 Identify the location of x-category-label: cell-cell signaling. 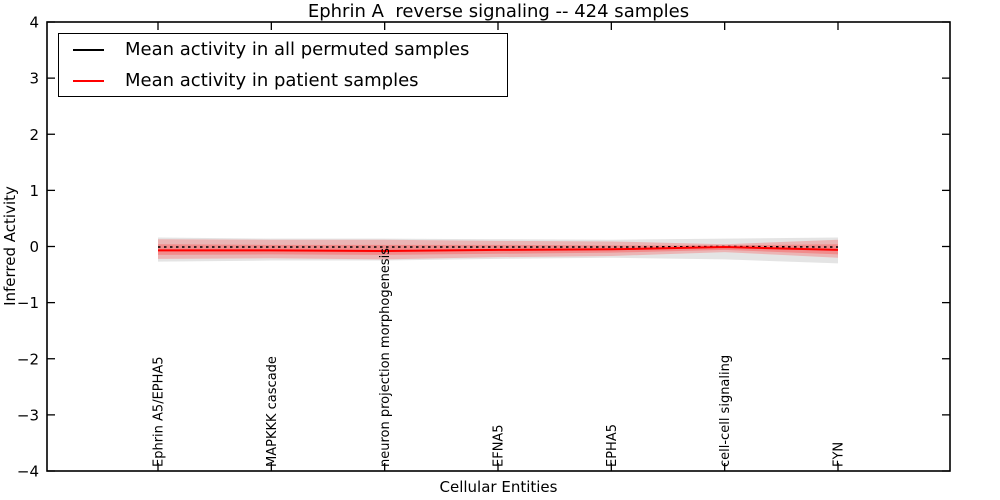
(725, 411).